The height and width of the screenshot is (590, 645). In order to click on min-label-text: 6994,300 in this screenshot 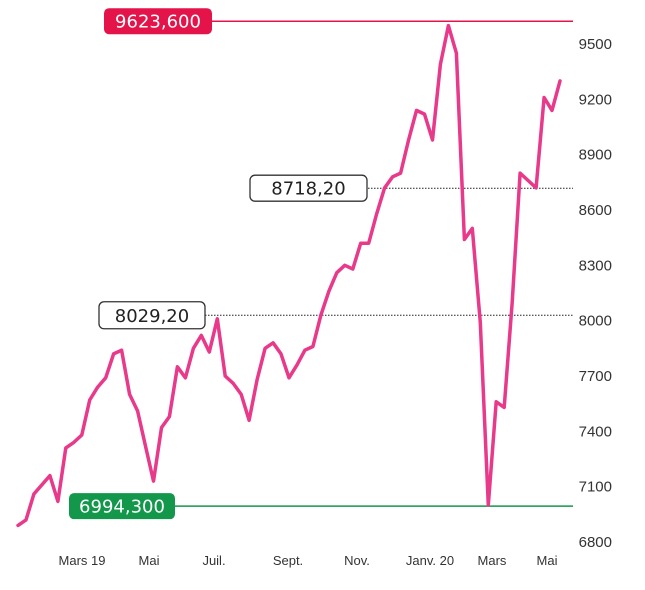, I will do `click(122, 507)`.